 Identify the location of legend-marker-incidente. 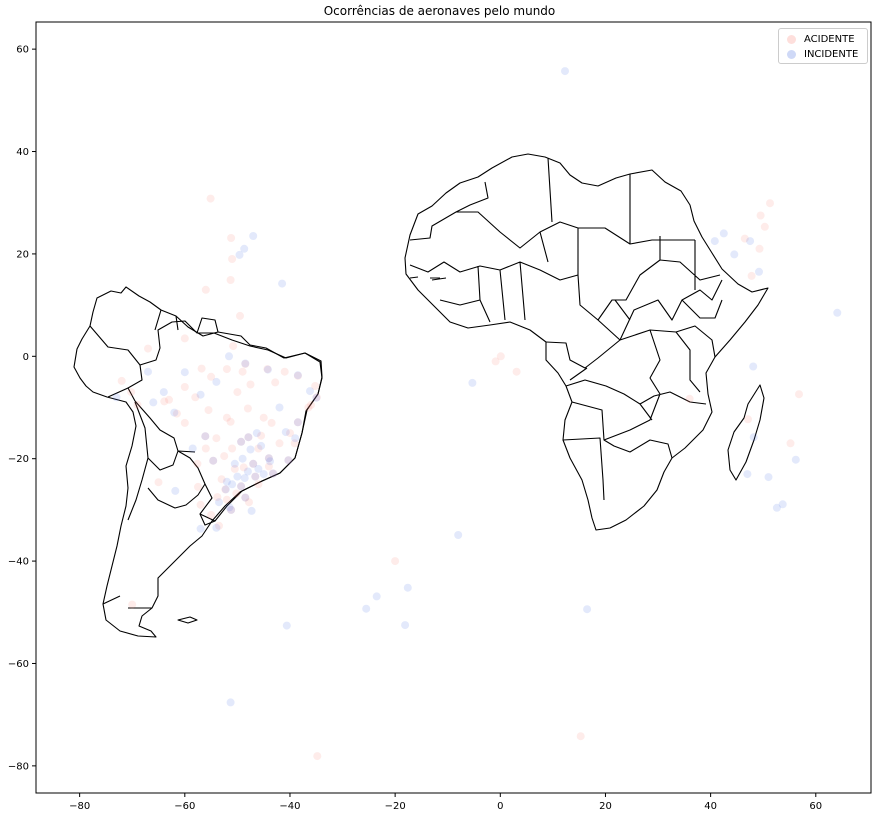
(791, 54).